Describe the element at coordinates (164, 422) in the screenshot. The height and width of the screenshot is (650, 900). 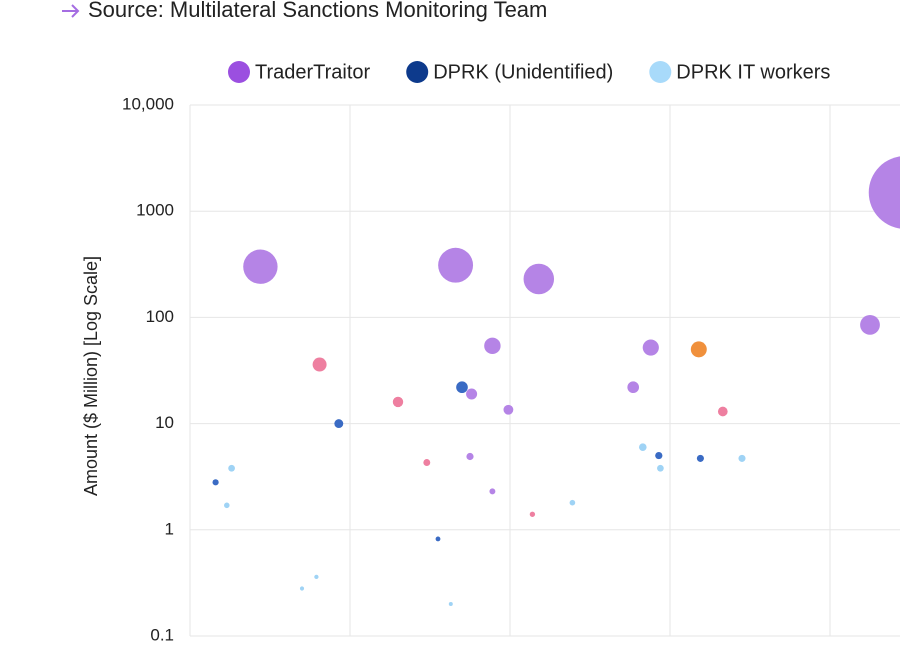
I see `y-tick-label: 10` at that location.